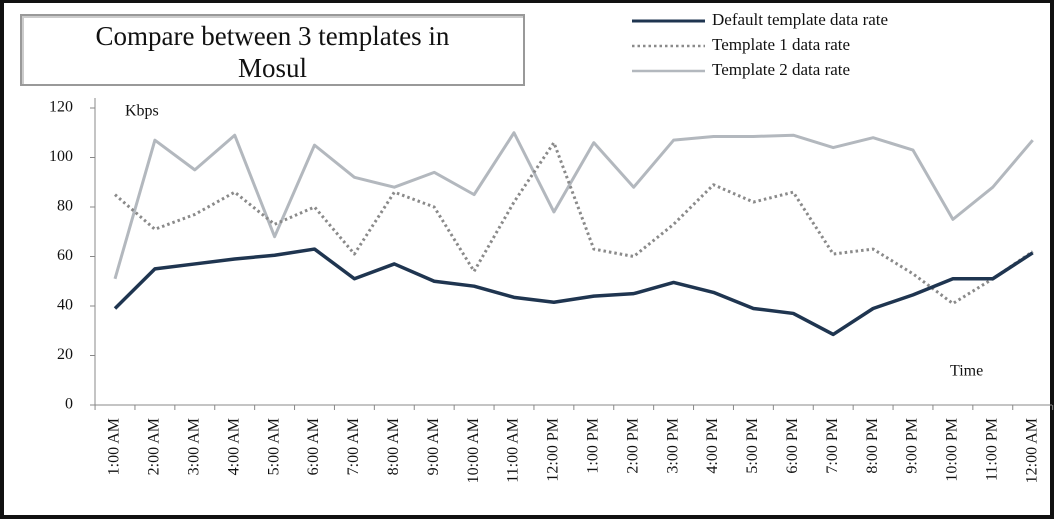 Image resolution: width=1054 pixels, height=520 pixels. Describe the element at coordinates (592, 446) in the screenshot. I see `x-tick-label: 1:00 PM` at that location.